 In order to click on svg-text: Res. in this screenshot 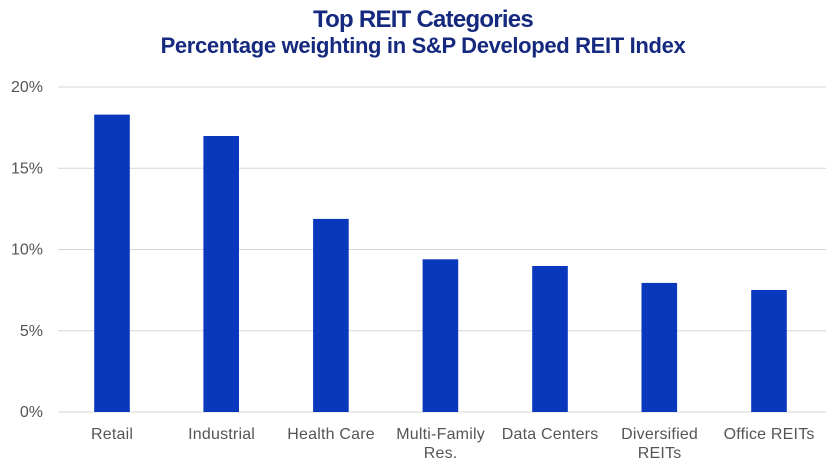, I will do `click(441, 453)`.